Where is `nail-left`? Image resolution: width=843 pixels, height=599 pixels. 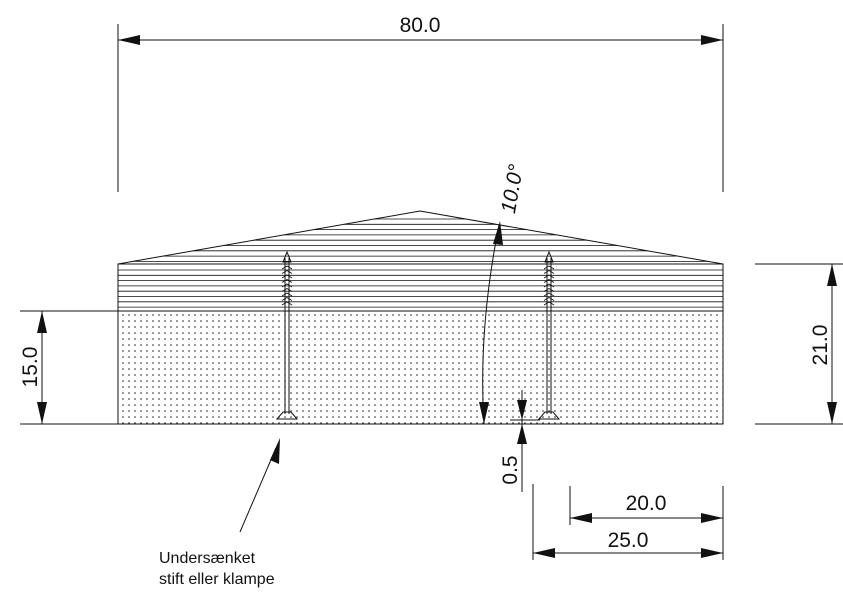 nail-left is located at coordinates (287, 335).